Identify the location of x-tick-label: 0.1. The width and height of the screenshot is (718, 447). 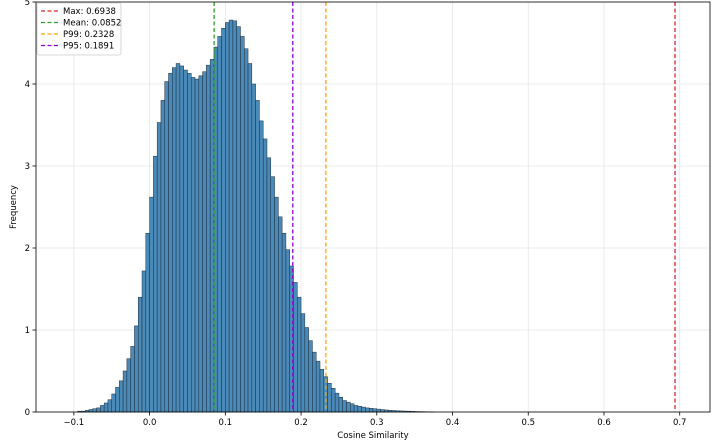
(226, 423).